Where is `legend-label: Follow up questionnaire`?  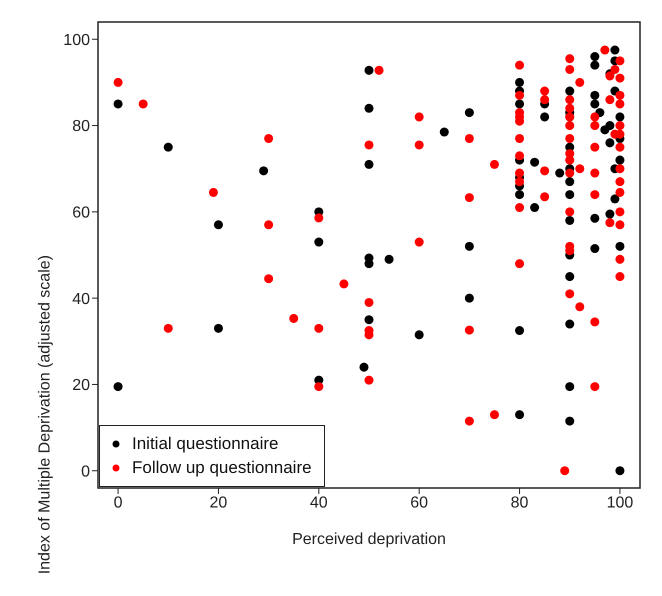
legend-label: Follow up questionnaire is located at coordinates (222, 468).